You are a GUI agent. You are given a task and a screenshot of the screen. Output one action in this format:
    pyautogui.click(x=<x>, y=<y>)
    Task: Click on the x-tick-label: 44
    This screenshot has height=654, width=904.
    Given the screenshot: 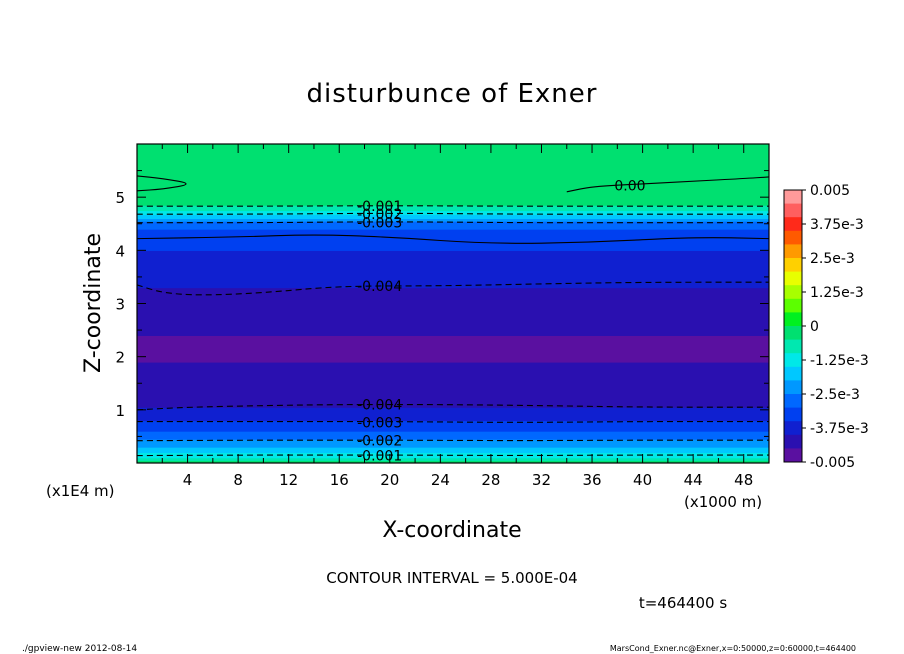 What is the action you would take?
    pyautogui.click(x=693, y=480)
    